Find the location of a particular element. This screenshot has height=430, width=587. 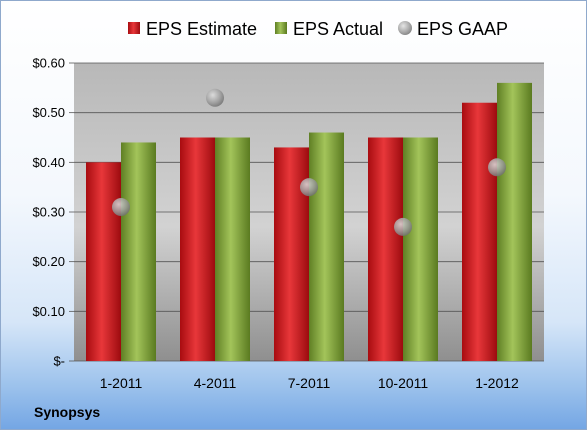

legend-item-estimate: EPS Estimate is located at coordinates (192, 29).